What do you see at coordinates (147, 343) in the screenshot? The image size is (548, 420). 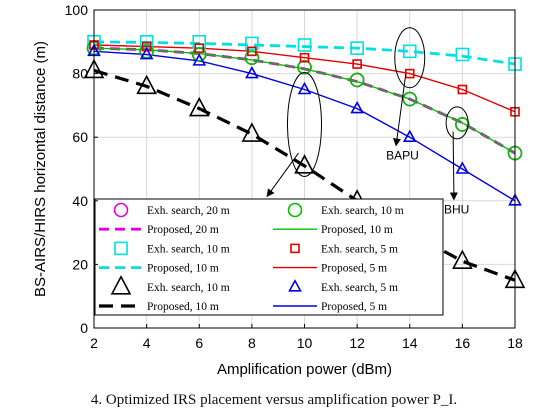 I see `x-tick-label: 4` at bounding box center [147, 343].